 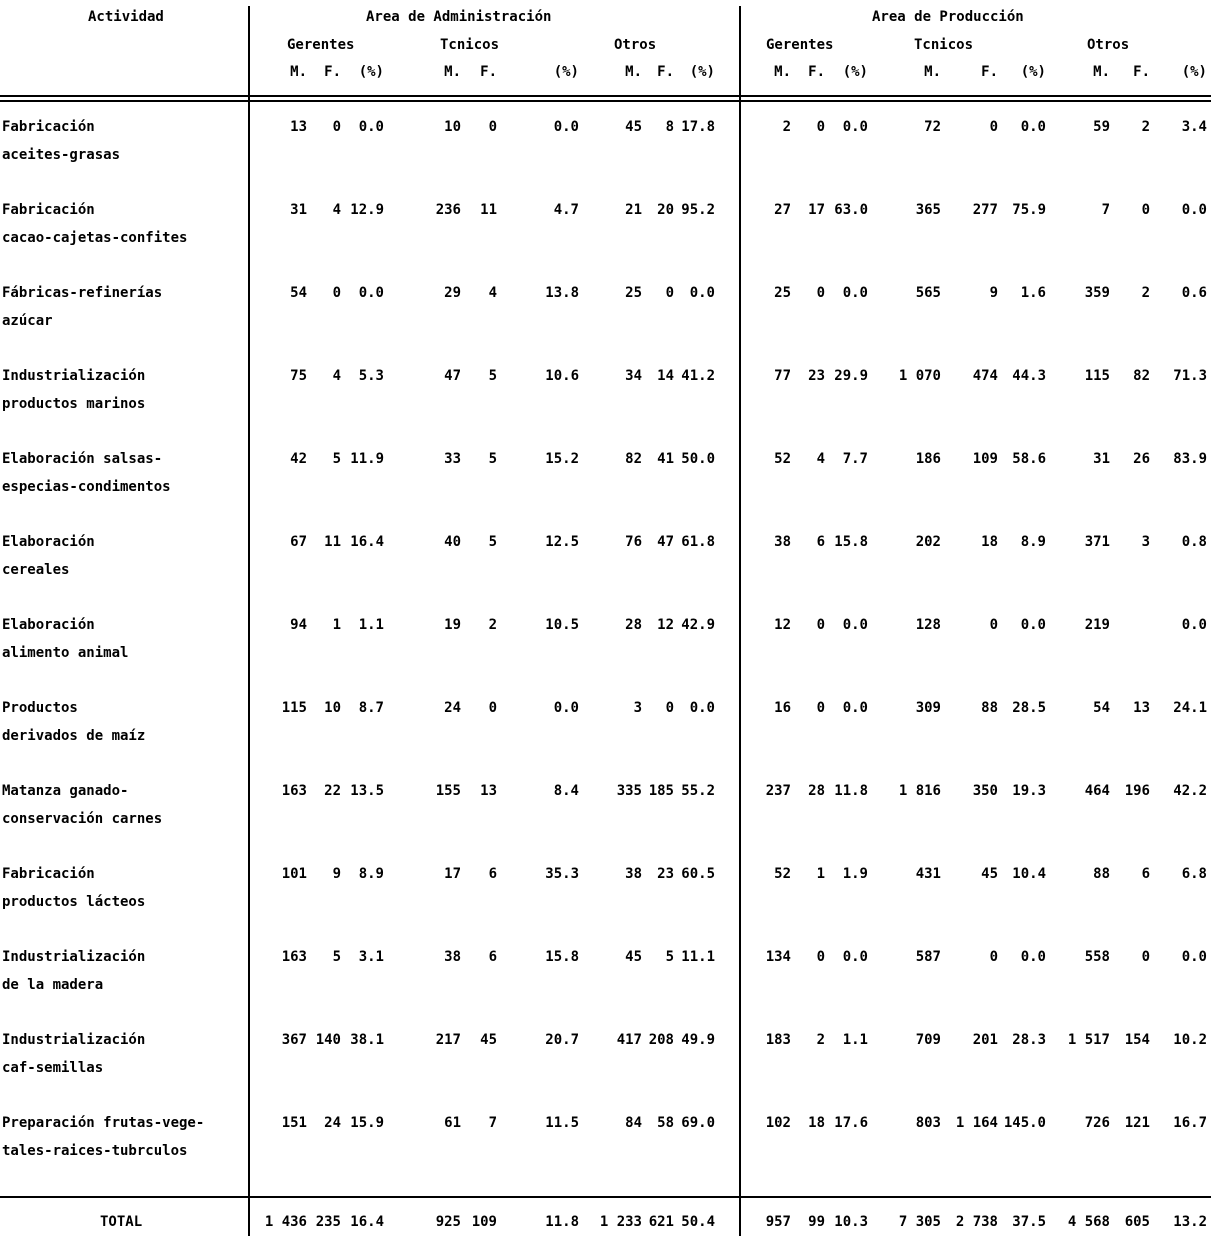 What do you see at coordinates (782, 625) in the screenshot?
I see `table-cell: 12` at bounding box center [782, 625].